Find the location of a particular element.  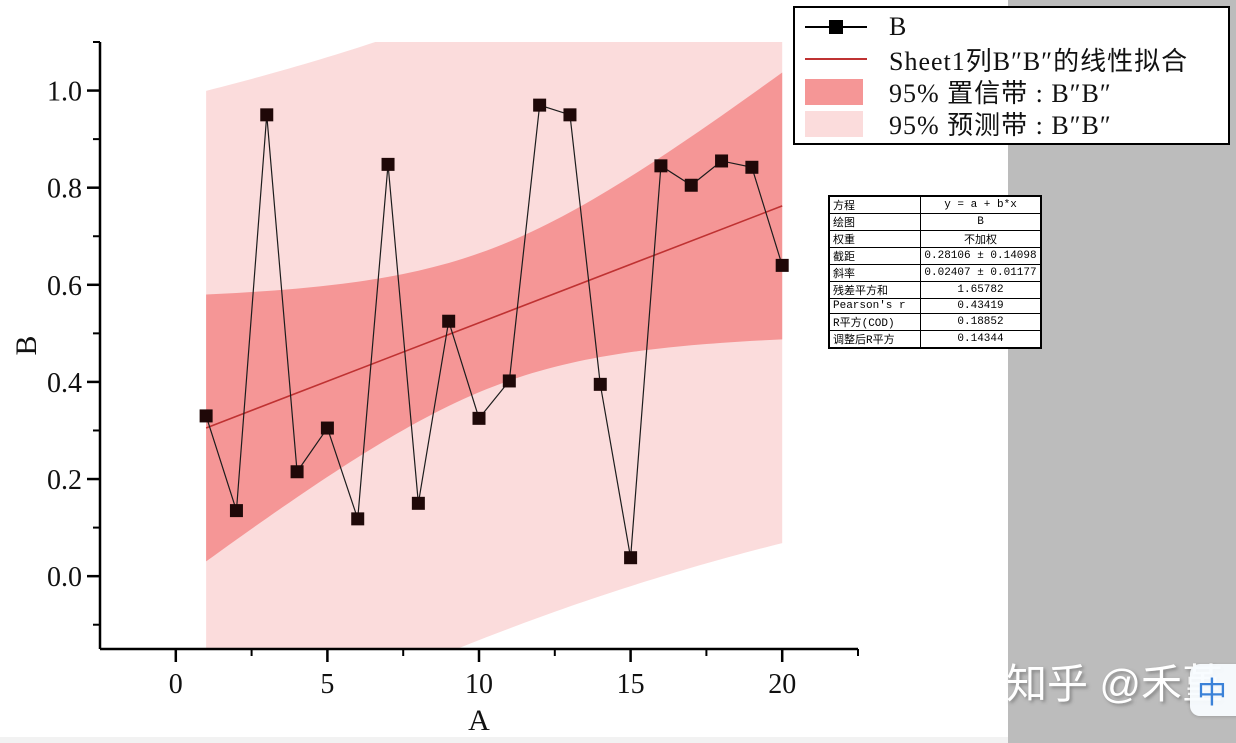

y-tick-label: 0.2 is located at coordinates (64, 480).